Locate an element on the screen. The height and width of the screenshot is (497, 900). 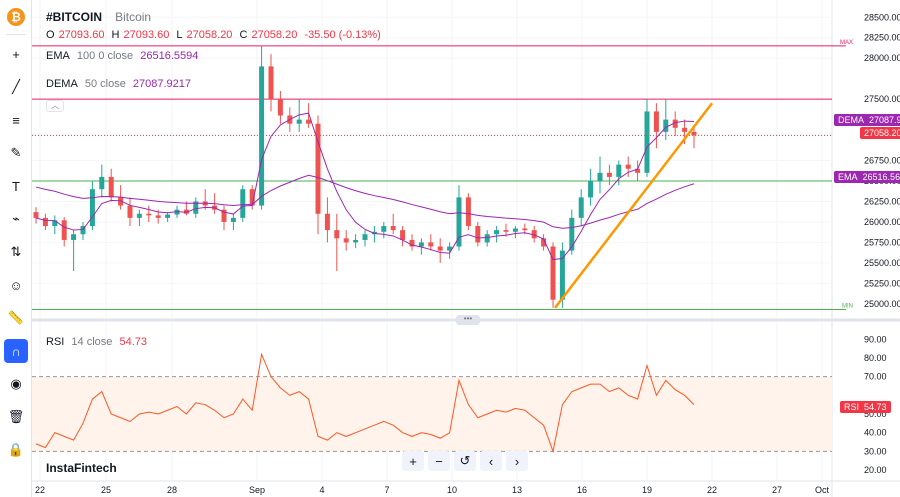
prediction-icon: ⇅ is located at coordinates (16, 251).